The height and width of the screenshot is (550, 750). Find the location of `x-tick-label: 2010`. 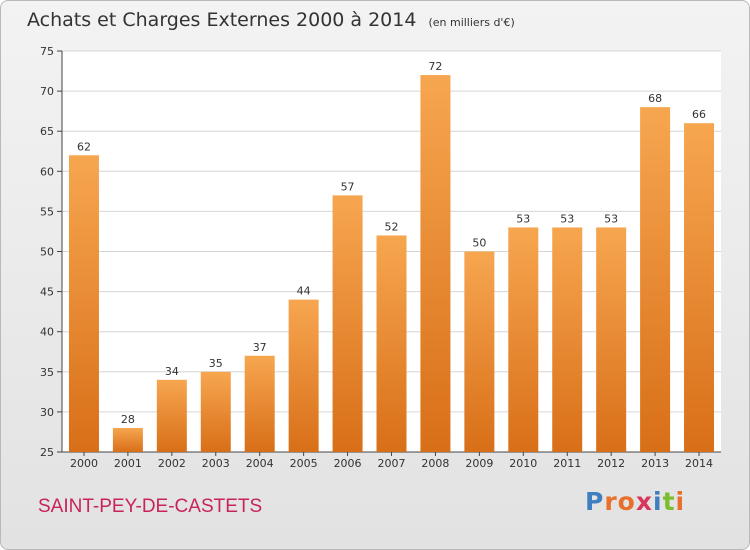

x-tick-label: 2010 is located at coordinates (523, 463).